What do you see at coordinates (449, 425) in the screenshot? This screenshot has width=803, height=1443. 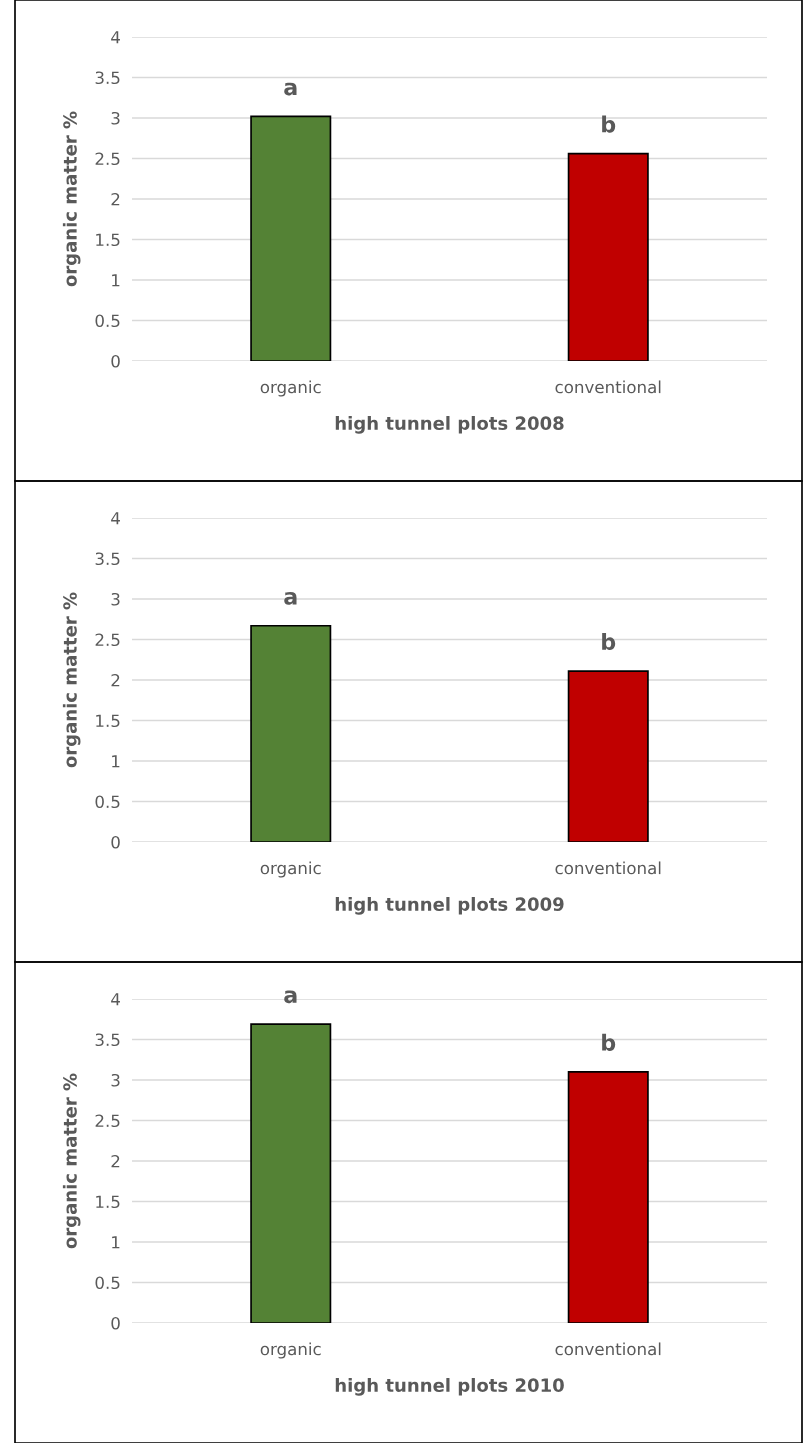 I see `x-axis-title: high tunnel plots 2008` at bounding box center [449, 425].